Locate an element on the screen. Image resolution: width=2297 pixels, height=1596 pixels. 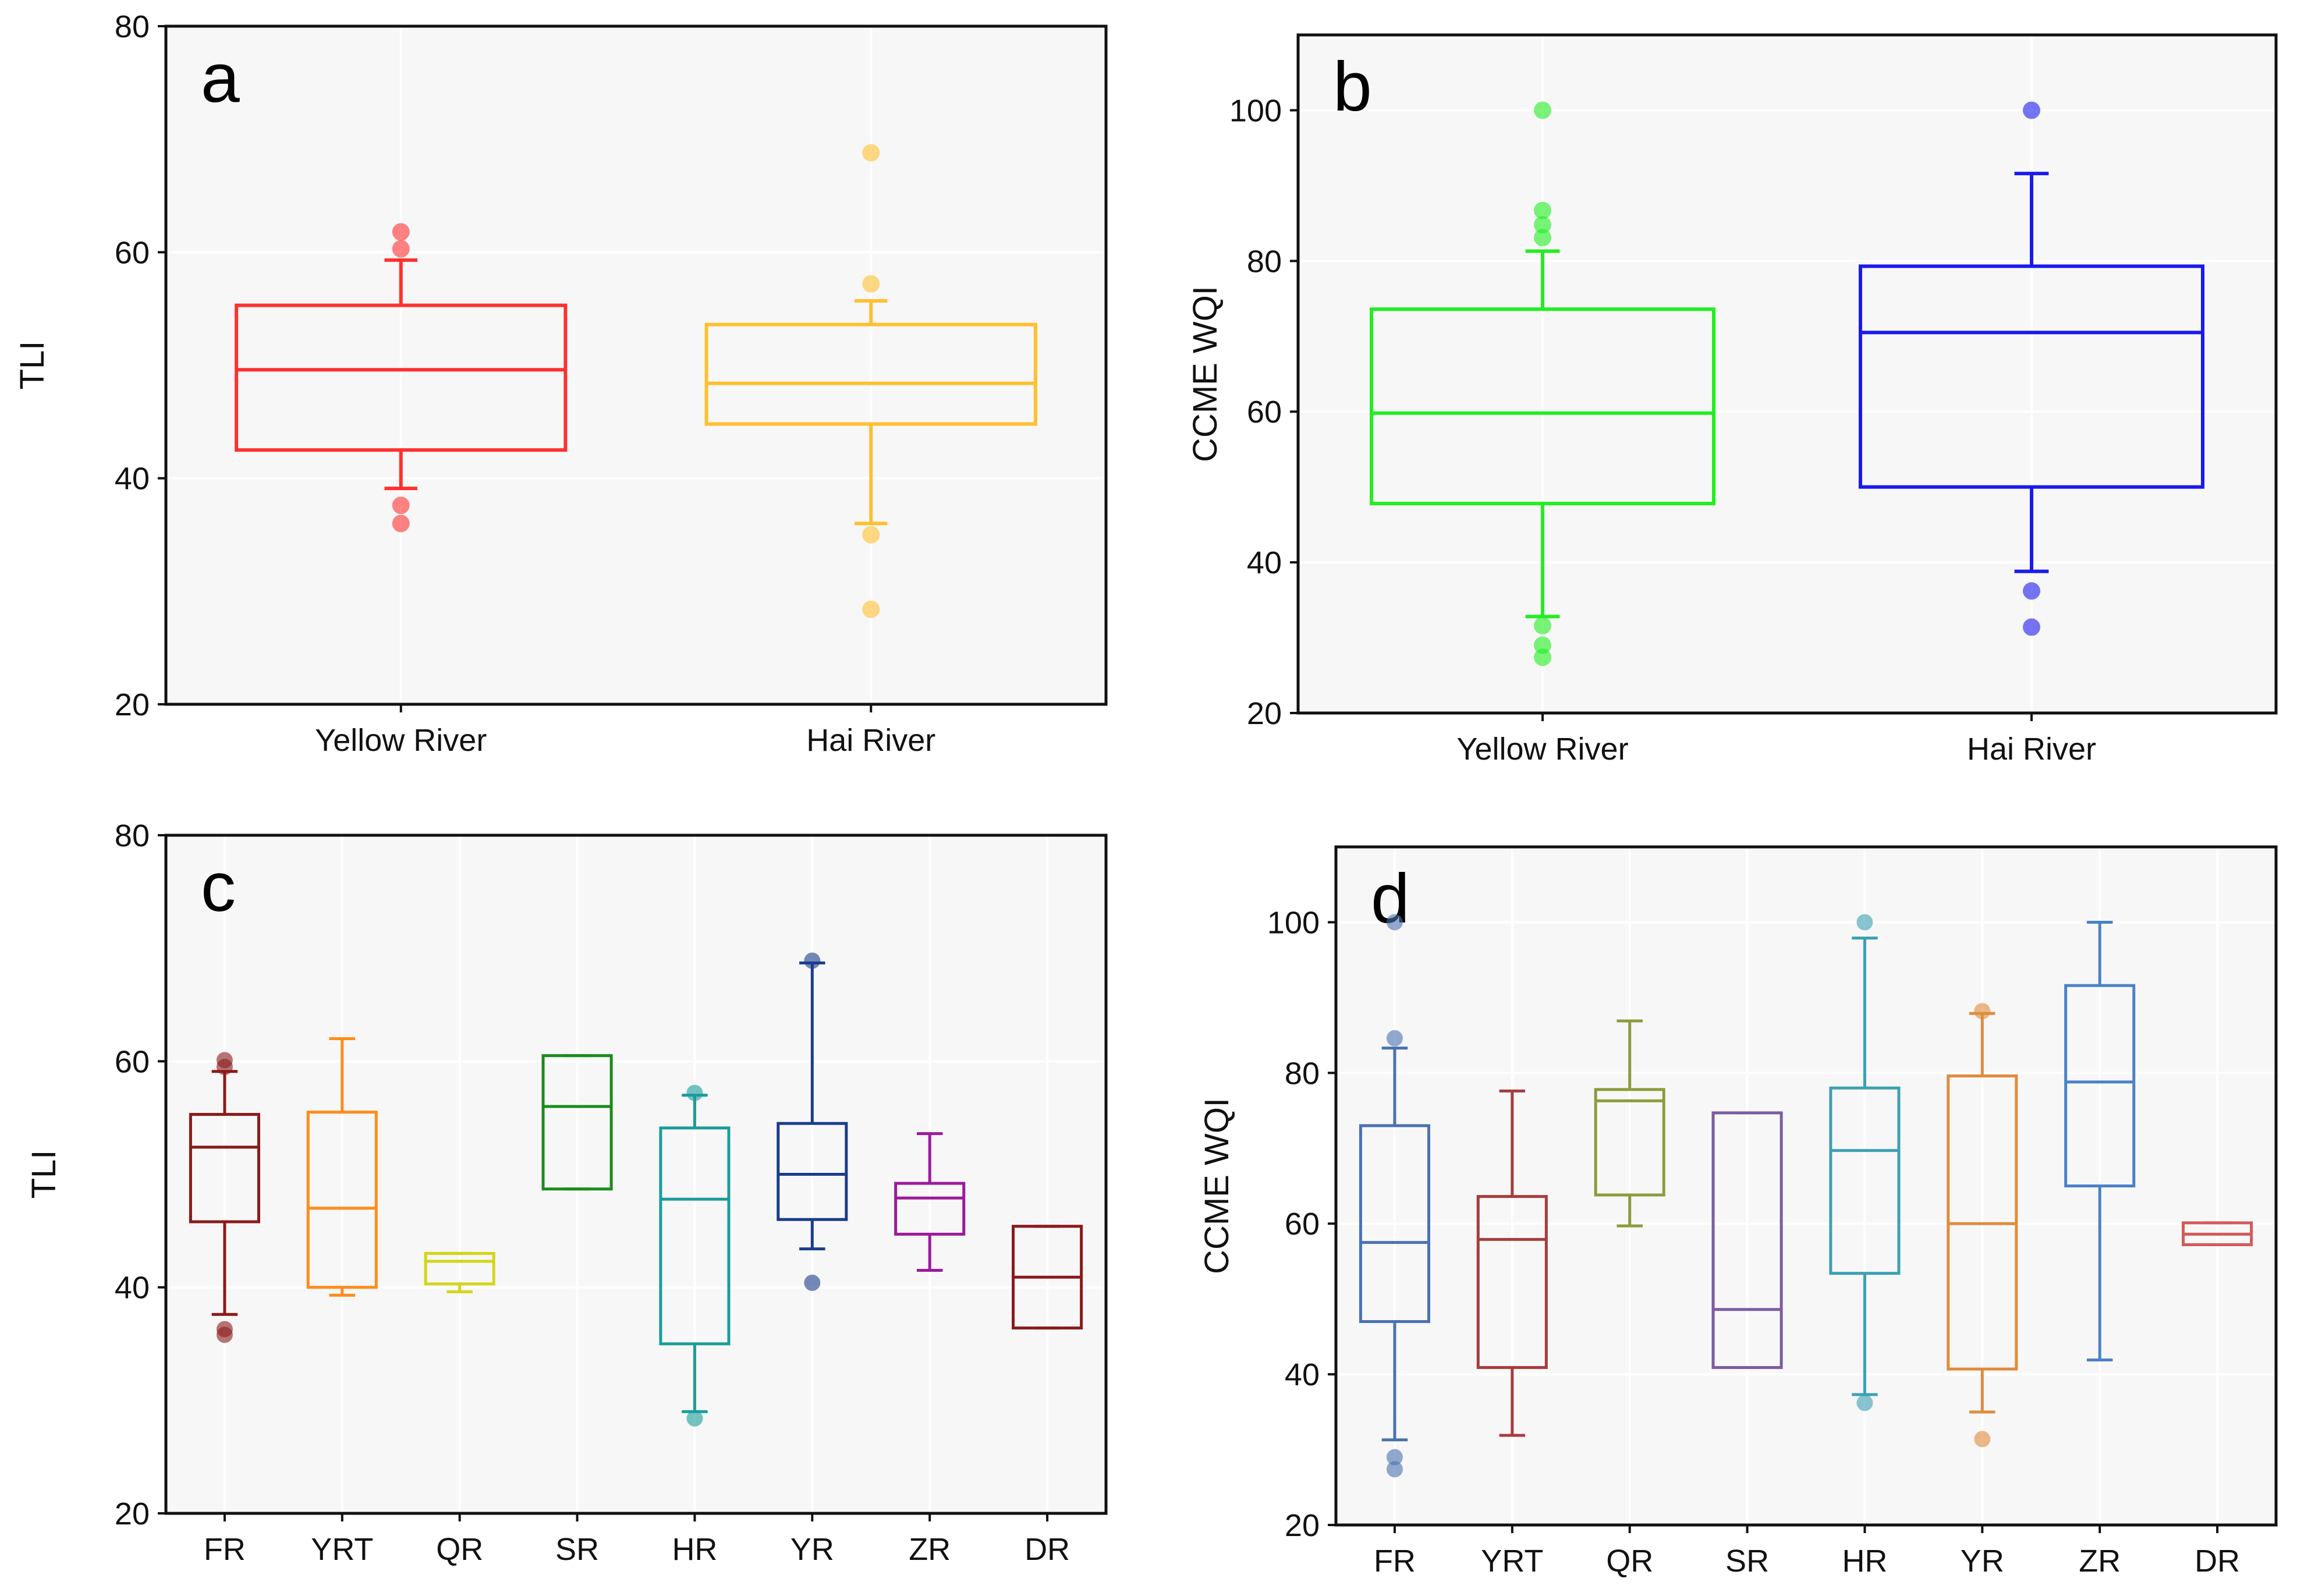
x-tick-label: YRT is located at coordinates (1512, 1561).